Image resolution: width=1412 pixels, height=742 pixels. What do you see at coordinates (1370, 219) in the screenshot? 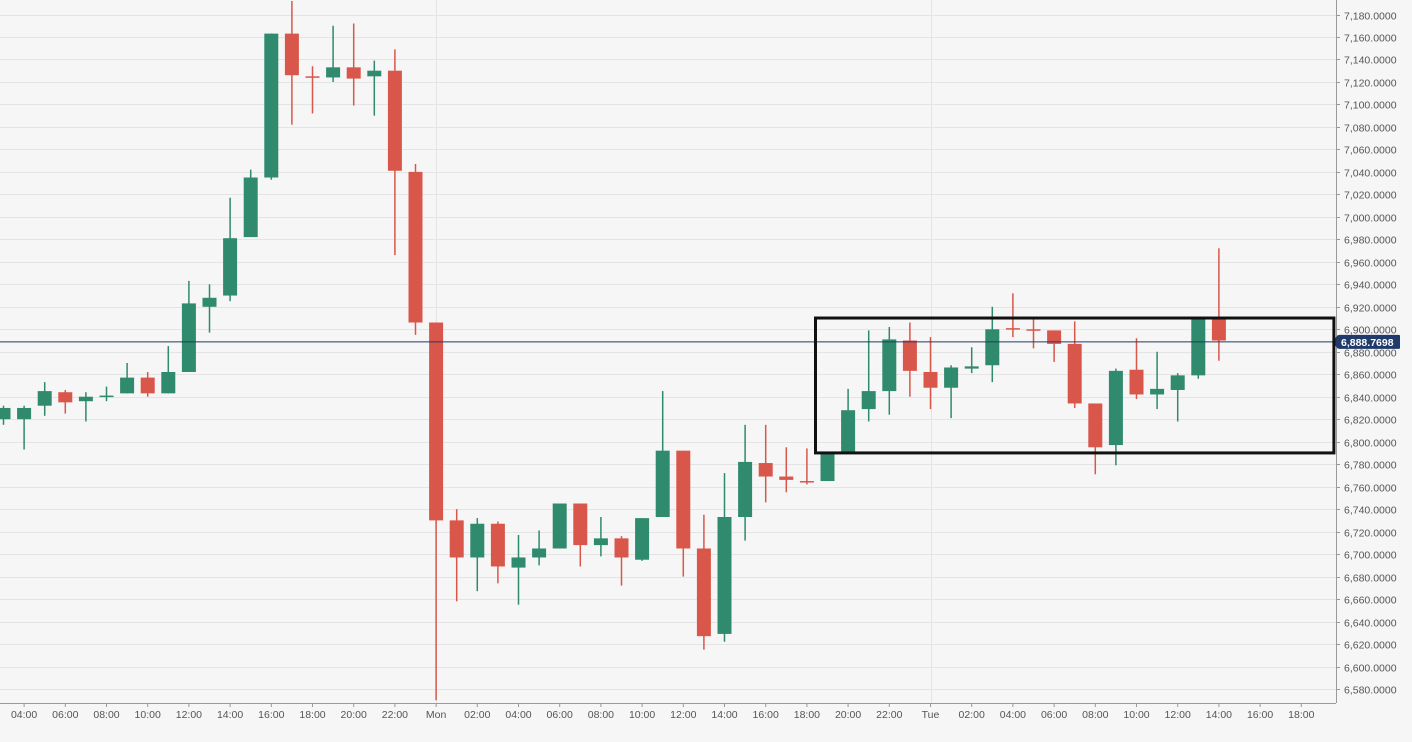
I see `y-tick-label: 7,000.0000` at bounding box center [1370, 219].